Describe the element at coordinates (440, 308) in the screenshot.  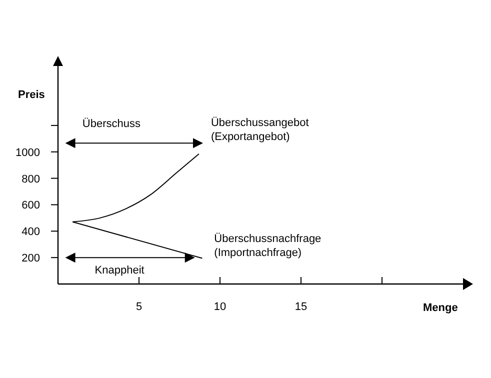
I see `x-axis-title: Menge` at that location.